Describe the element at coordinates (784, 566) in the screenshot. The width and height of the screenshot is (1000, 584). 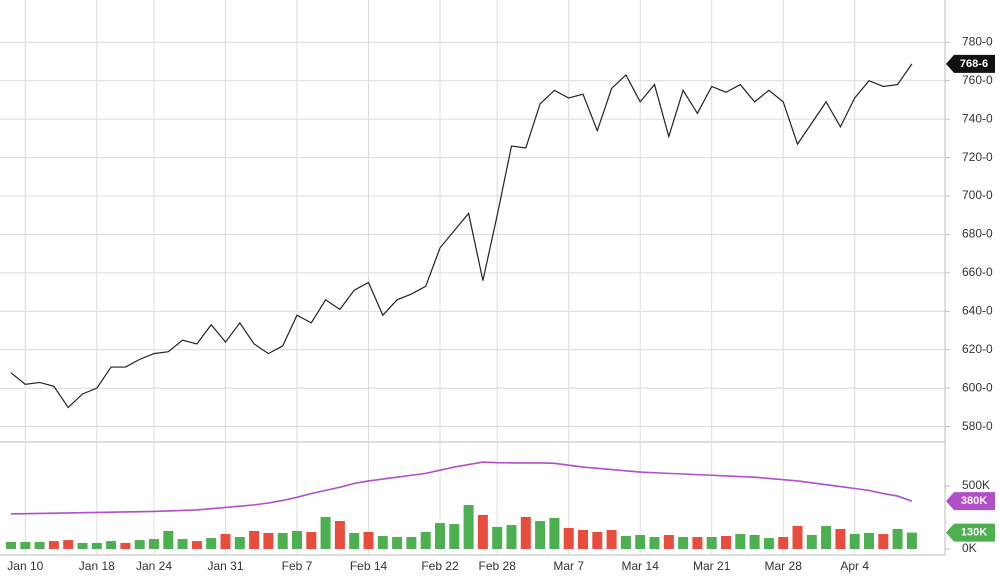
I see `x-tick-label: Mar 28` at that location.